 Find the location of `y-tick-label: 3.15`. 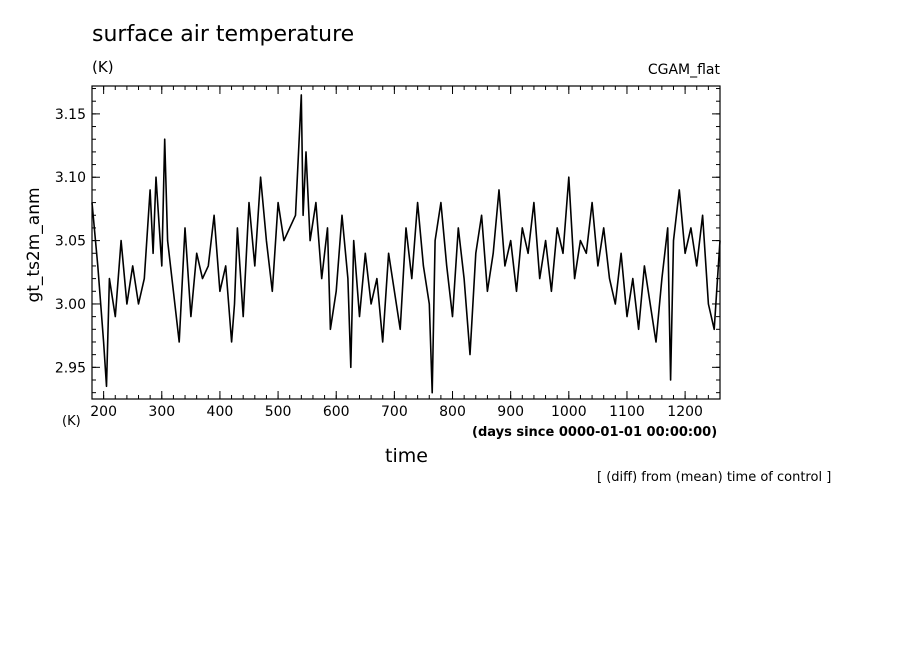

y-tick-label: 3.15 is located at coordinates (70, 115).